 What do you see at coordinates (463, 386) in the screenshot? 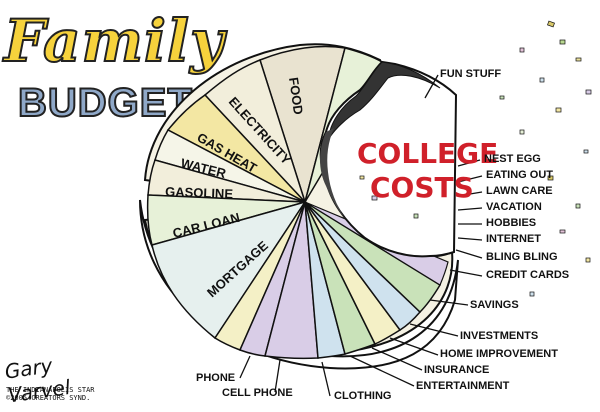
I see `callout-entertainment: ENTERTAINMENT` at bounding box center [463, 386].